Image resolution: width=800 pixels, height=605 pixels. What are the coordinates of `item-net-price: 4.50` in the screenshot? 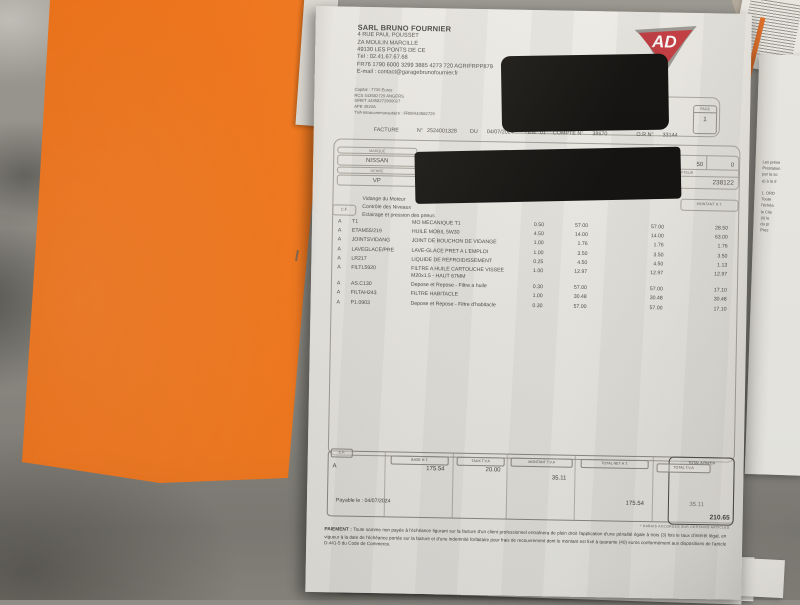 It's located at (658, 264).